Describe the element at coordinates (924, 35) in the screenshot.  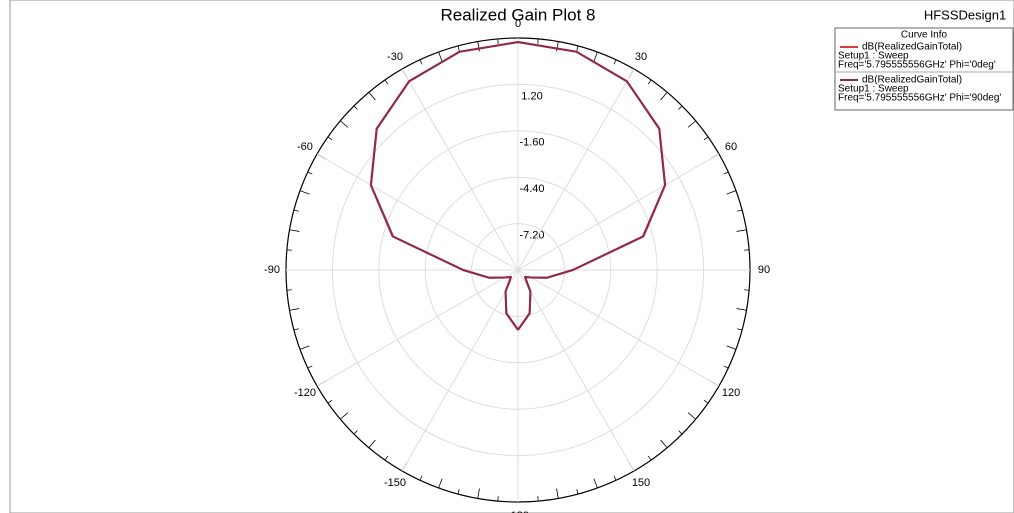
I see `legend-title: Curve Info` at that location.